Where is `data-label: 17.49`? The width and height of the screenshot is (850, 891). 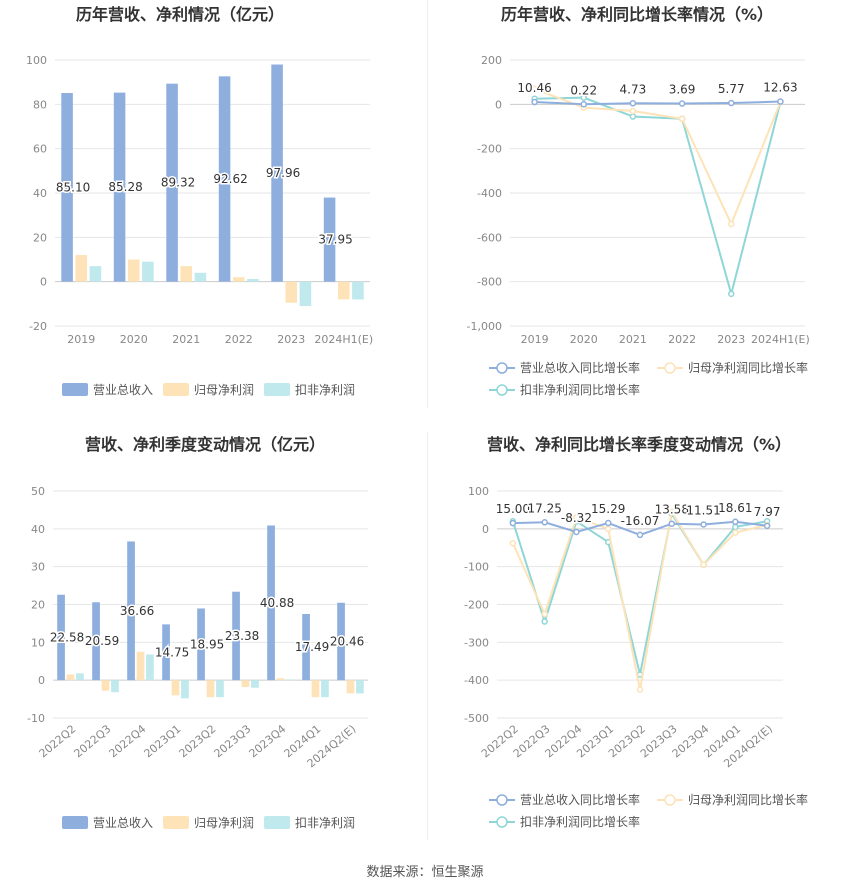
data-label: 17.49 is located at coordinates (312, 647).